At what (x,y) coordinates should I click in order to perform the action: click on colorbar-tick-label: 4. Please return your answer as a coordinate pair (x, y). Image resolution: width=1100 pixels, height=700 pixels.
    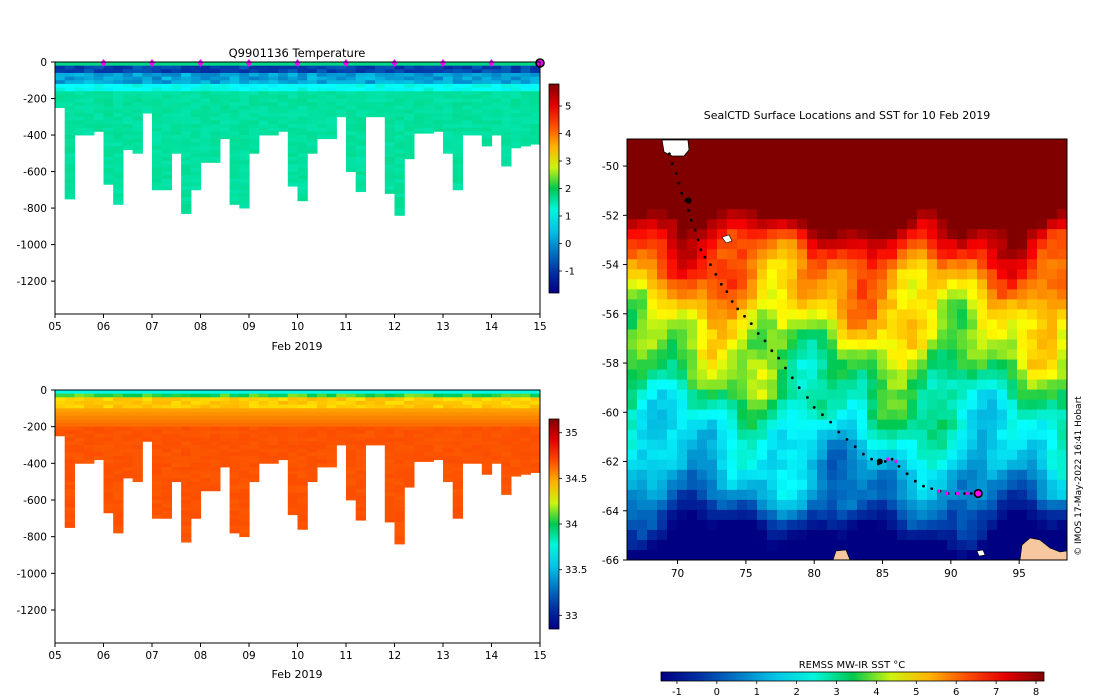
    Looking at the image, I should click on (568, 134).